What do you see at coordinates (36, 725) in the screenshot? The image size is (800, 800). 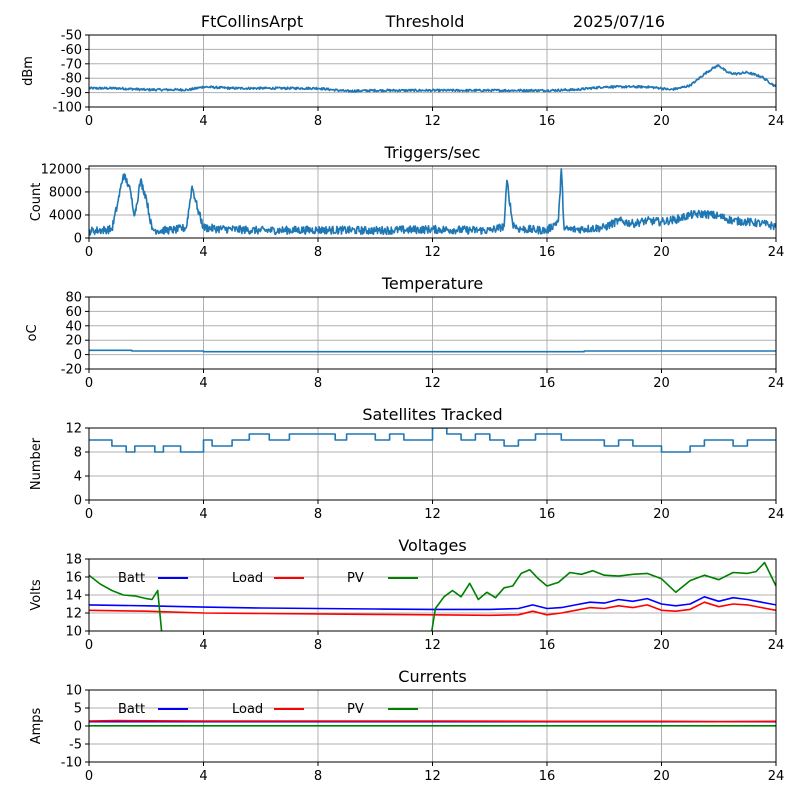 I see `y-axis-label: Amps` at bounding box center [36, 725].